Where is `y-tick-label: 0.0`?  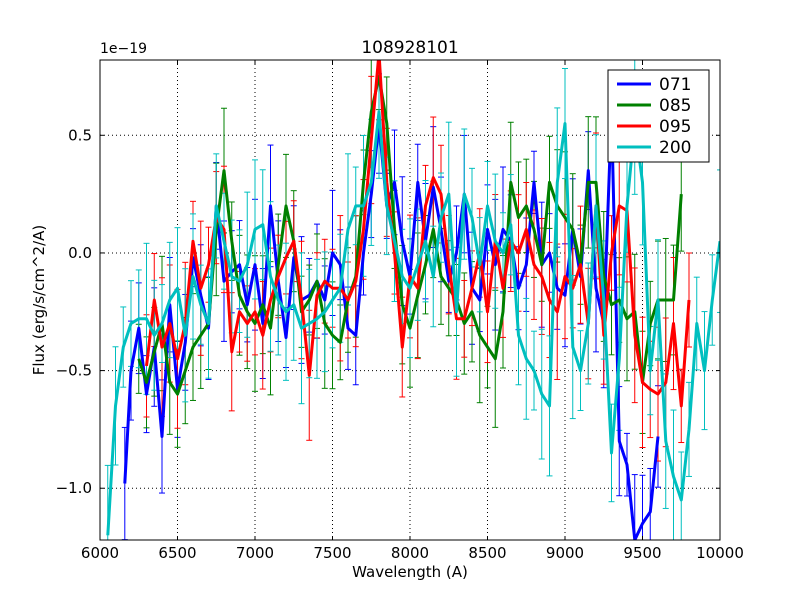
y-tick-label: 0.0 is located at coordinates (80, 253).